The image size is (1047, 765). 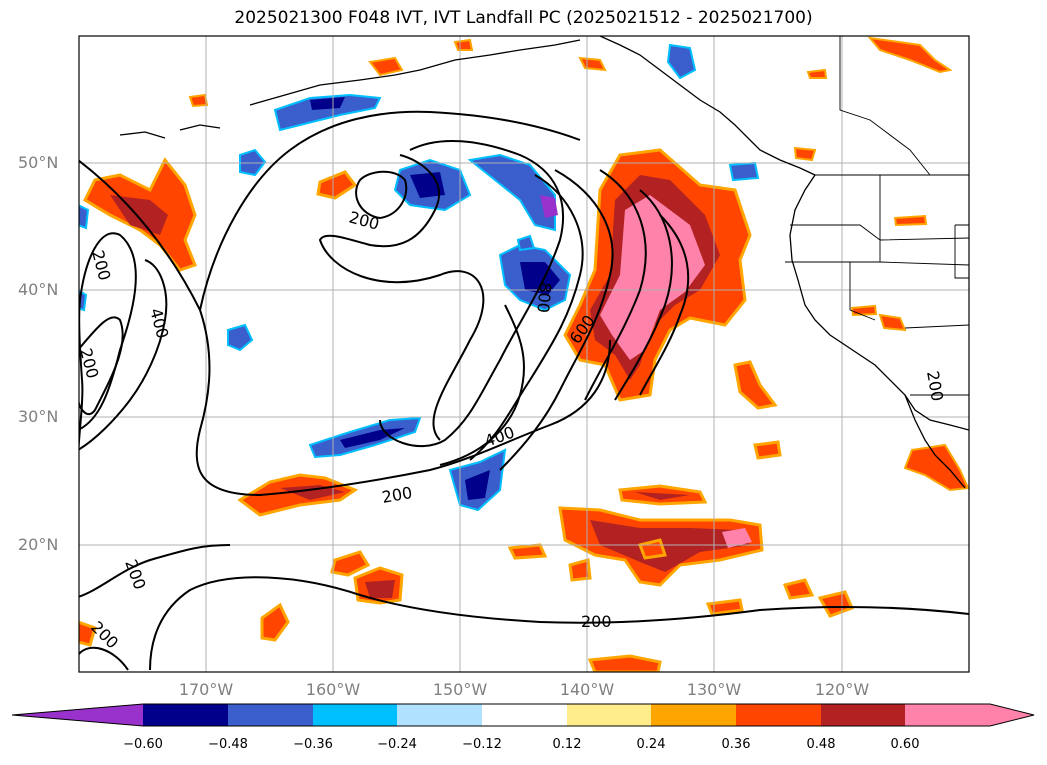 What do you see at coordinates (38, 416) in the screenshot?
I see `lat-label: 30°N` at bounding box center [38, 416].